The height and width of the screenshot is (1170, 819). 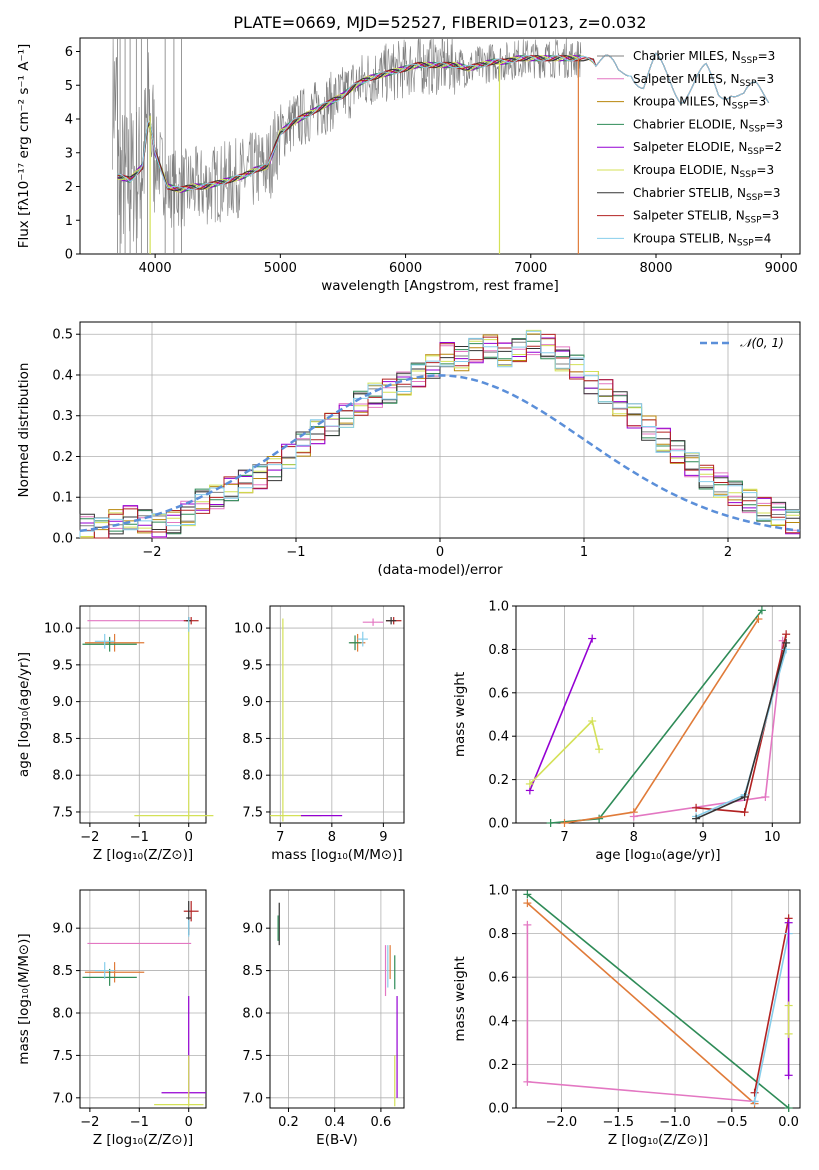 I want to click on x-axis-label: age [log₁₀(age/yr)], so click(x=657, y=855).